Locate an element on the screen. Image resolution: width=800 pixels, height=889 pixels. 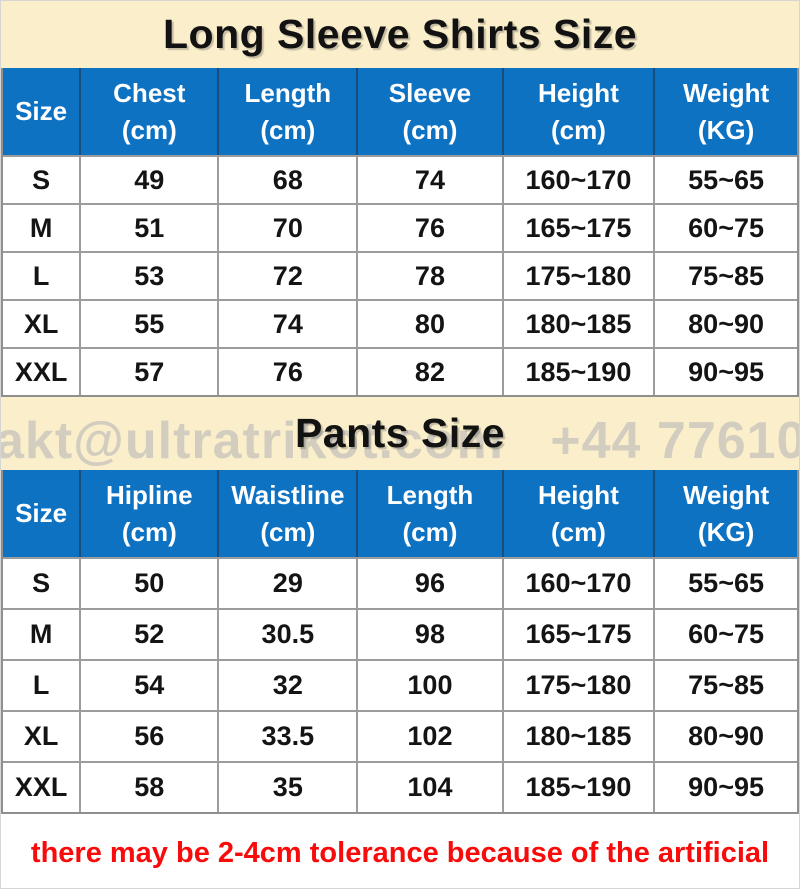
value-cell: 30.5 is located at coordinates (286, 634).